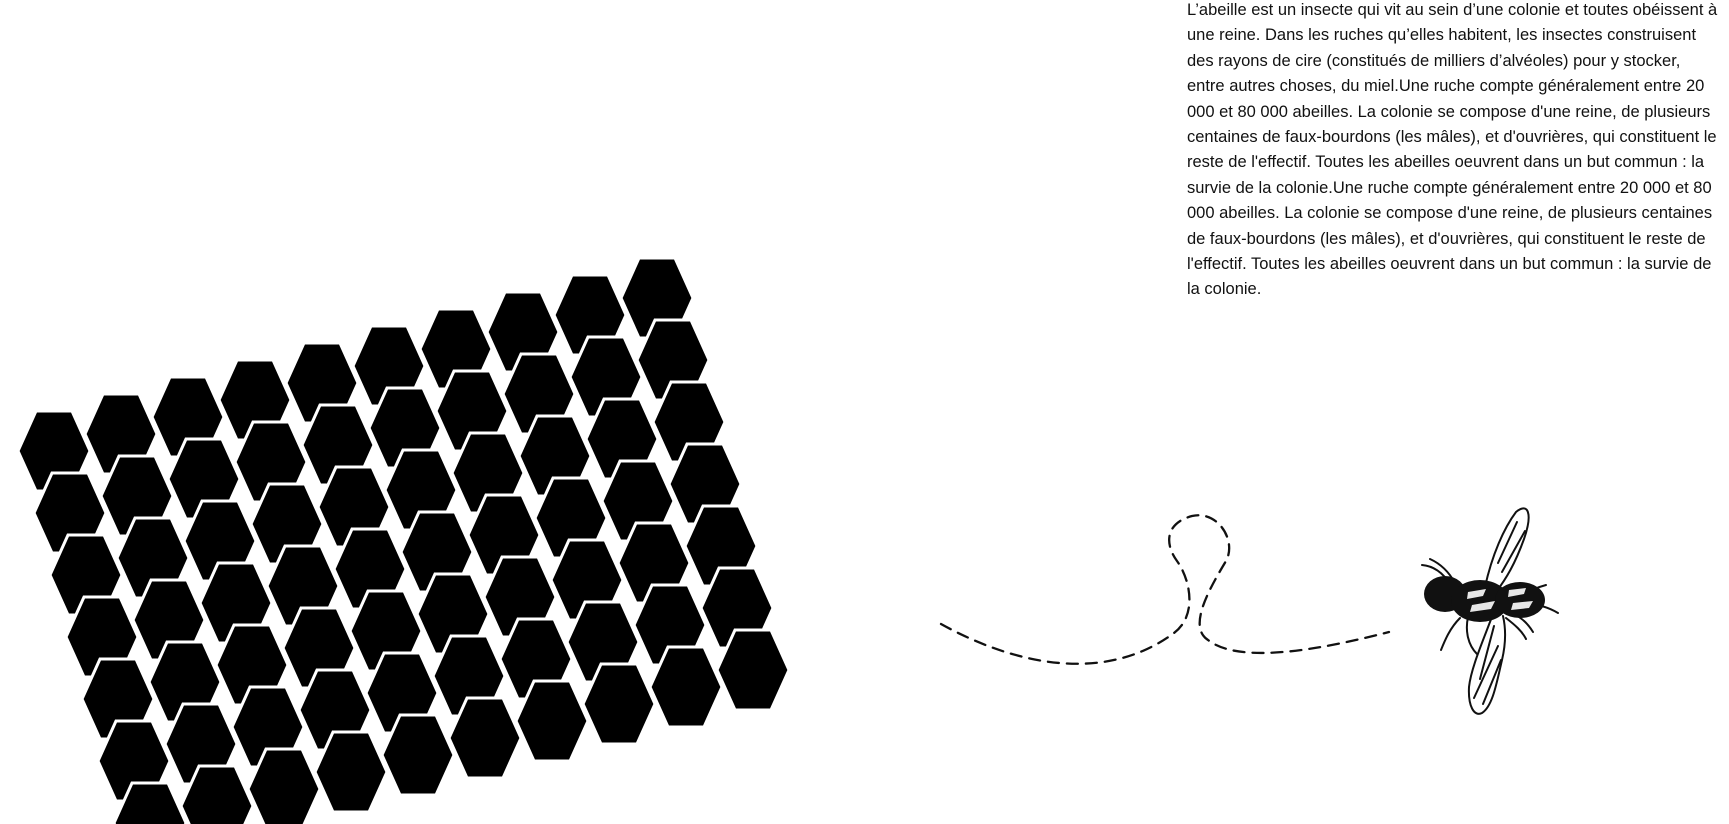  I want to click on bee-icon, so click(1490, 611).